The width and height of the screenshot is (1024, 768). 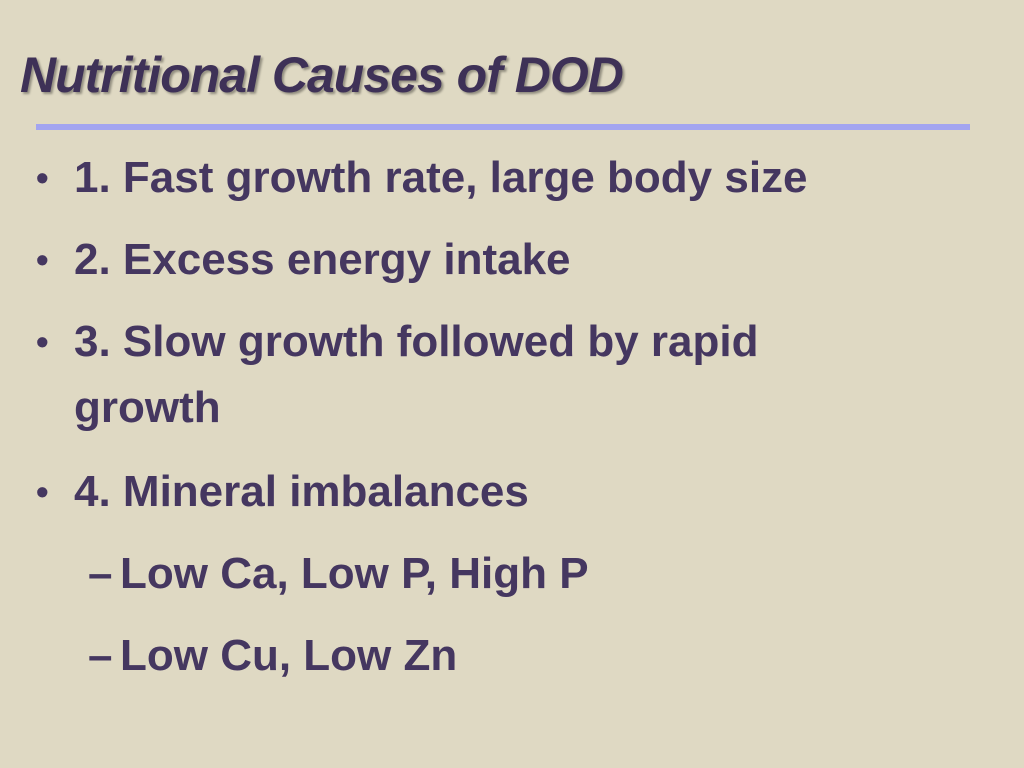 I want to click on title-divider, so click(x=503, y=127).